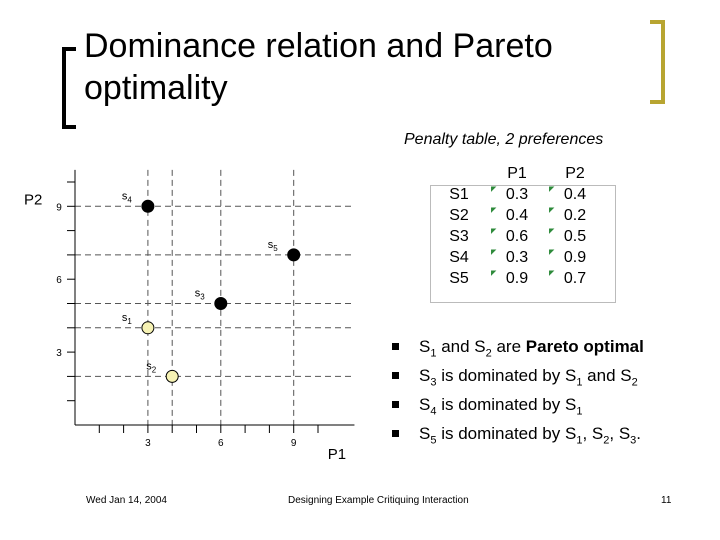 The height and width of the screenshot is (540, 720). I want to click on bullet-text: S5 is dominated by S1, S2, S3., so click(530, 435).